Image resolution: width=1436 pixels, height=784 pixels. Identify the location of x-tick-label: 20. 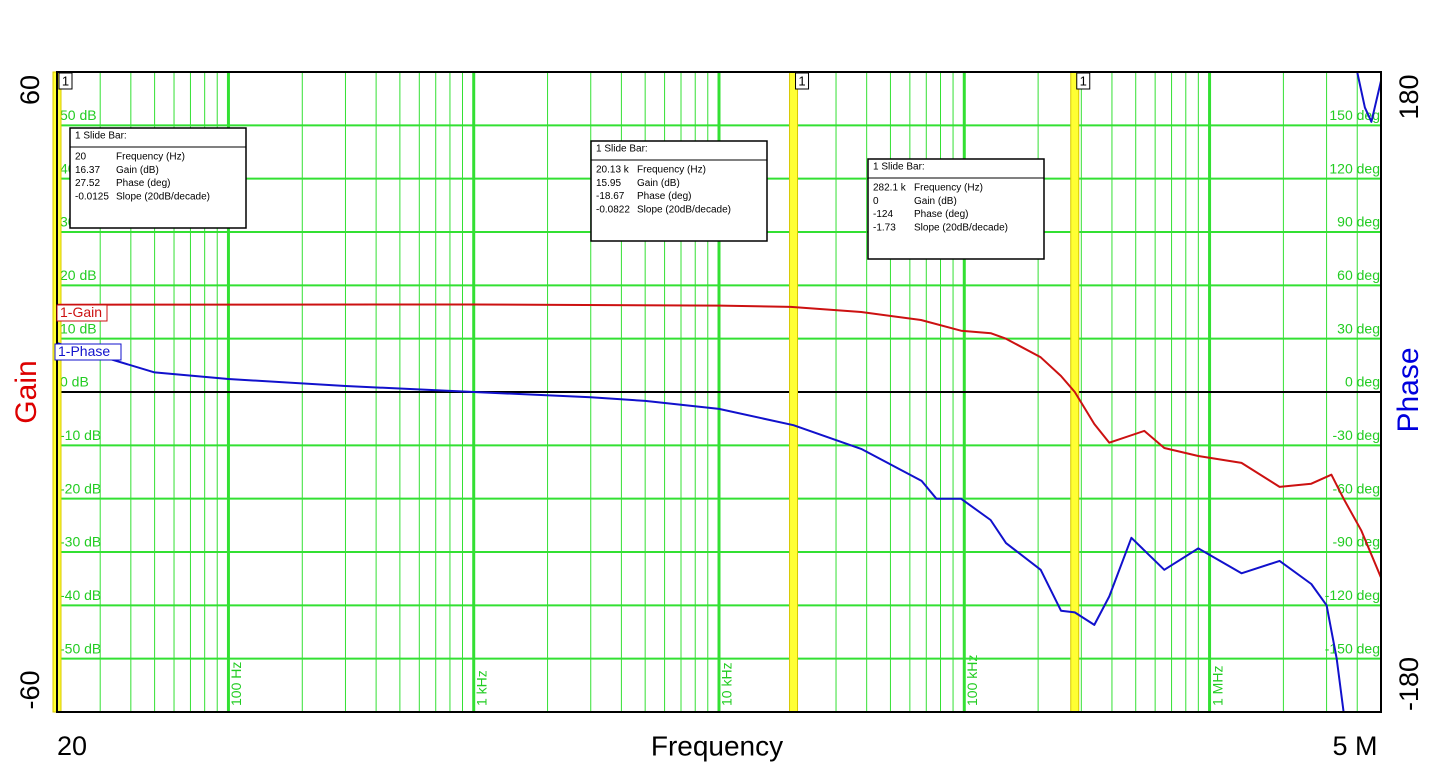
(72, 746).